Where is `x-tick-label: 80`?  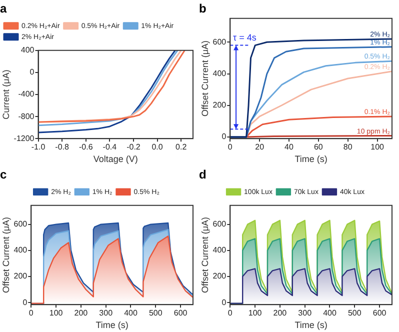
x-tick-label: 80 is located at coordinates (348, 147).